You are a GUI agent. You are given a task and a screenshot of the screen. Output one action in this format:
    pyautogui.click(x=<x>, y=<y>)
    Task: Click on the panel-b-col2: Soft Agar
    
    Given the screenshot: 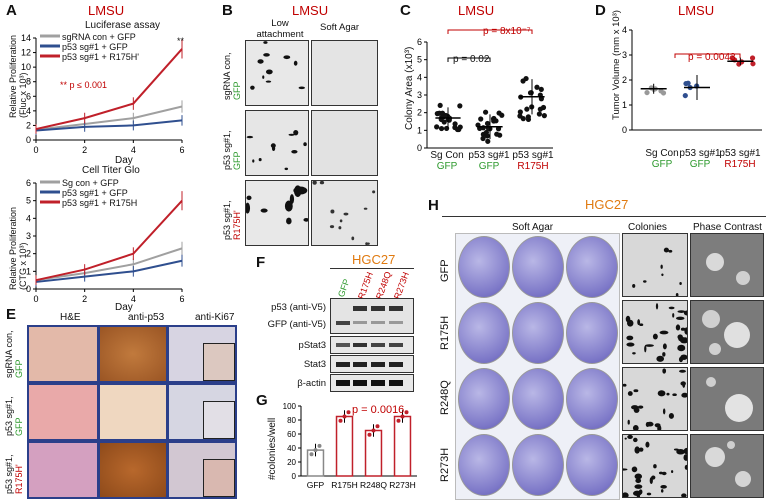 What is the action you would take?
    pyautogui.click(x=340, y=27)
    